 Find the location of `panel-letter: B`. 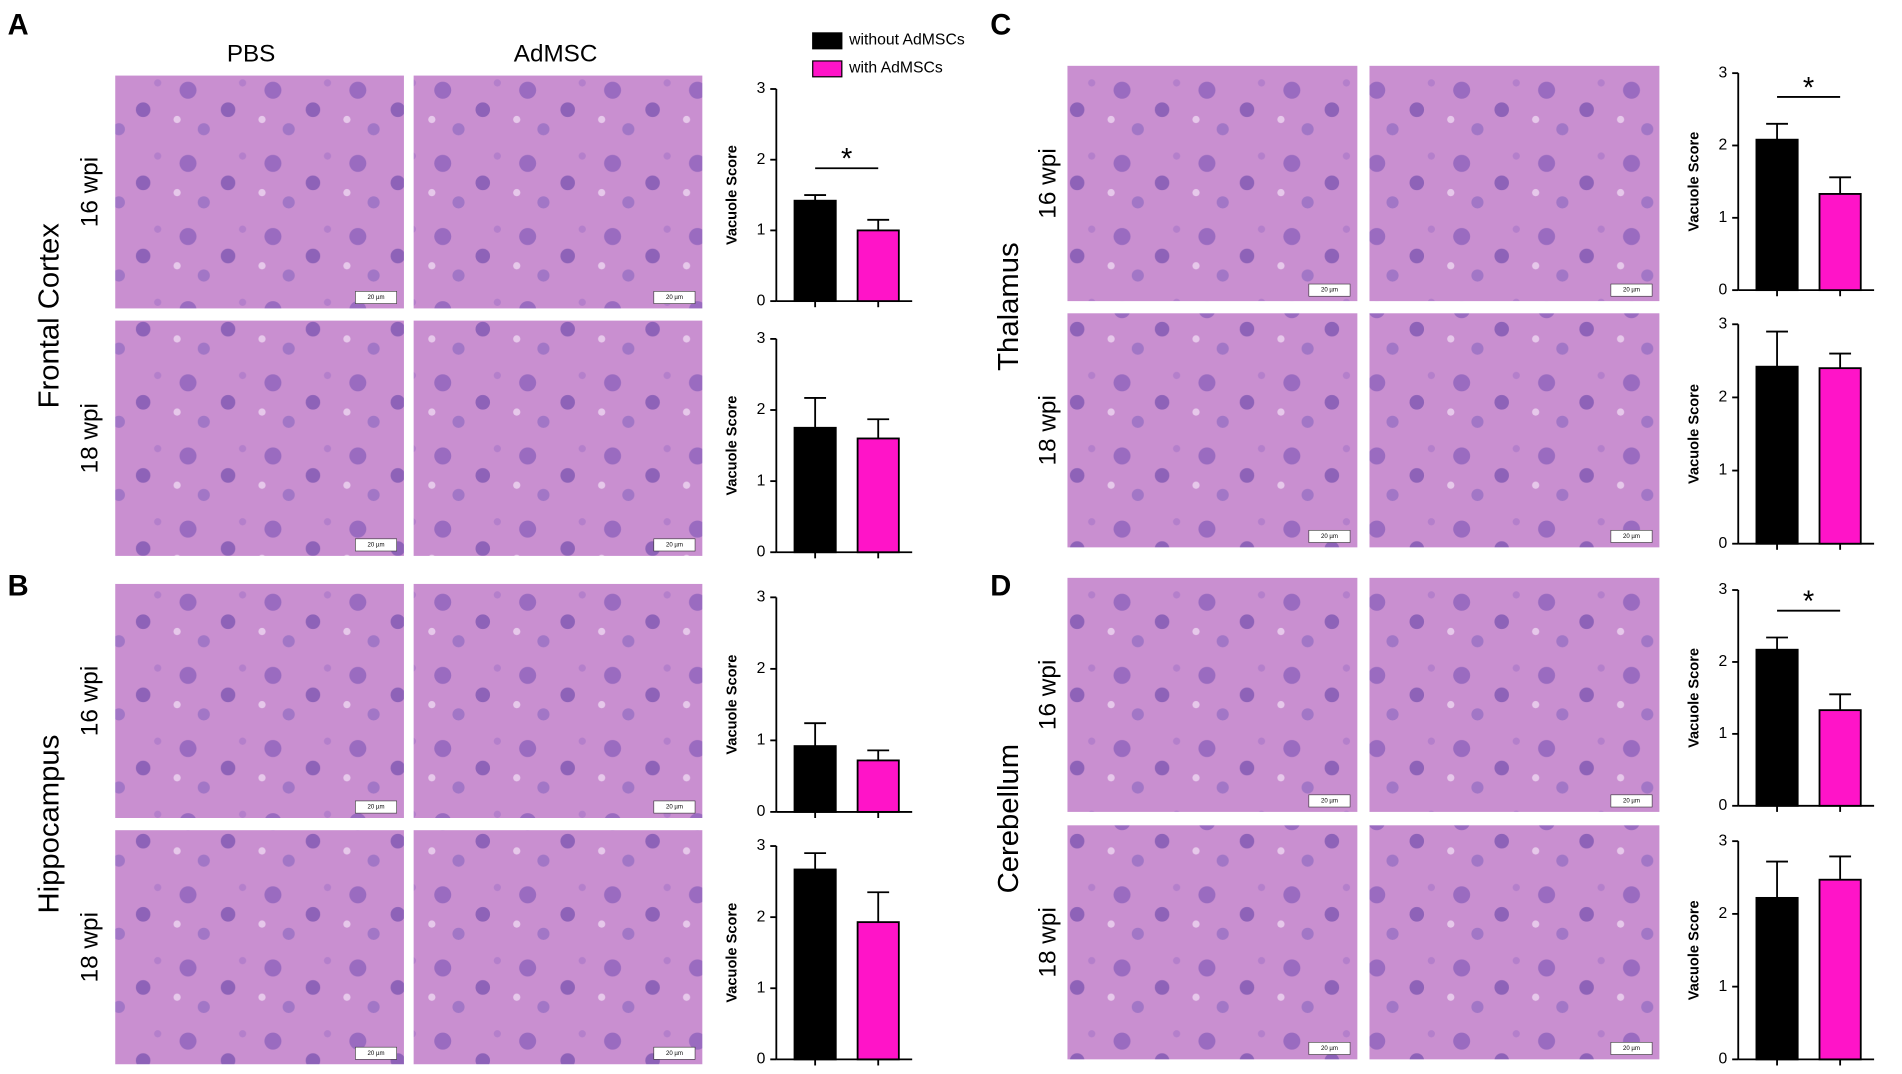

panel-letter: B is located at coordinates (18, 586).